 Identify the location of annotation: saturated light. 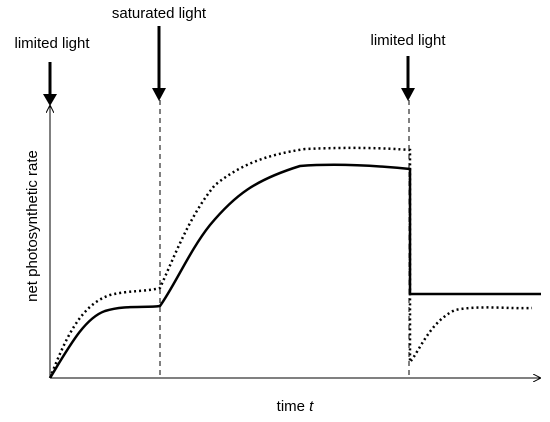
(159, 13).